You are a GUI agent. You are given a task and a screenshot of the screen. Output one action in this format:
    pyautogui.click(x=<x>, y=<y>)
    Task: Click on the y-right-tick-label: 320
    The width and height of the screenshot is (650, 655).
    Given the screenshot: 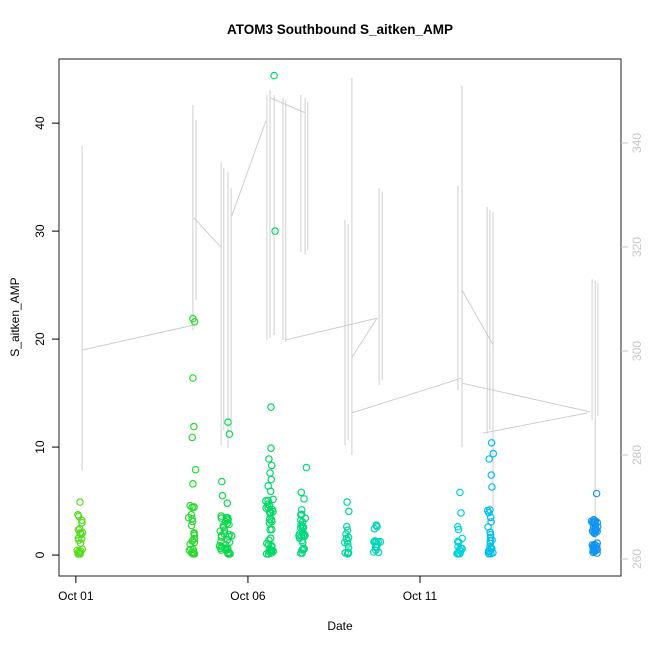 What is the action you would take?
    pyautogui.click(x=637, y=247)
    